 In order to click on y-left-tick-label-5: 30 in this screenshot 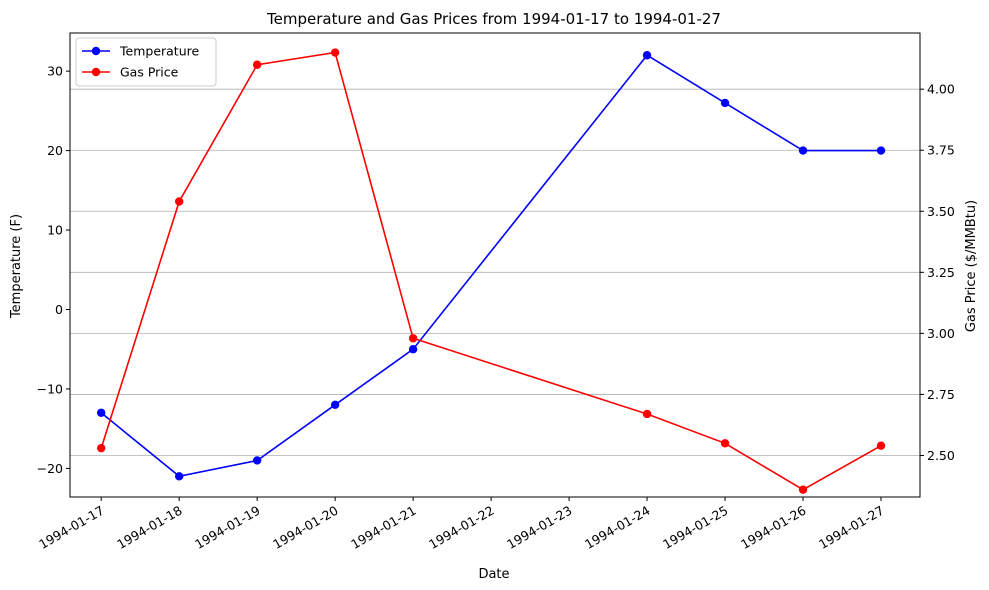, I will do `click(55, 71)`.